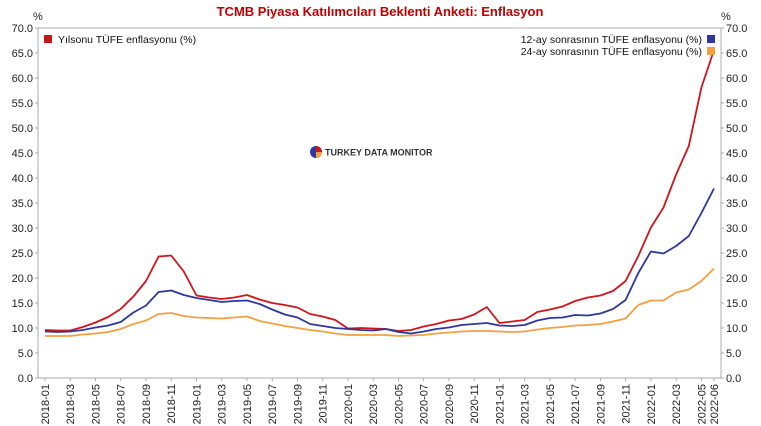  Describe the element at coordinates (324, 404) in the screenshot. I see `x-tick-label: 2019-11` at that location.